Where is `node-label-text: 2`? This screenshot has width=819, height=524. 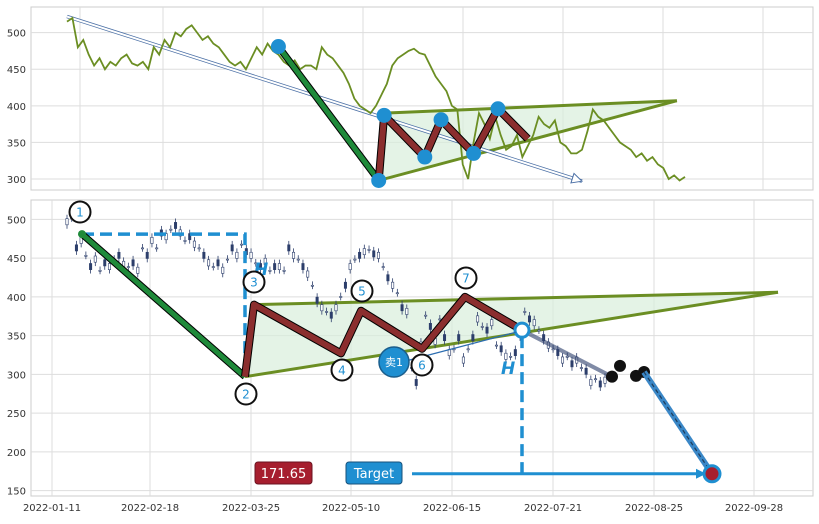
node-label-text: 2 is located at coordinates (246, 395).